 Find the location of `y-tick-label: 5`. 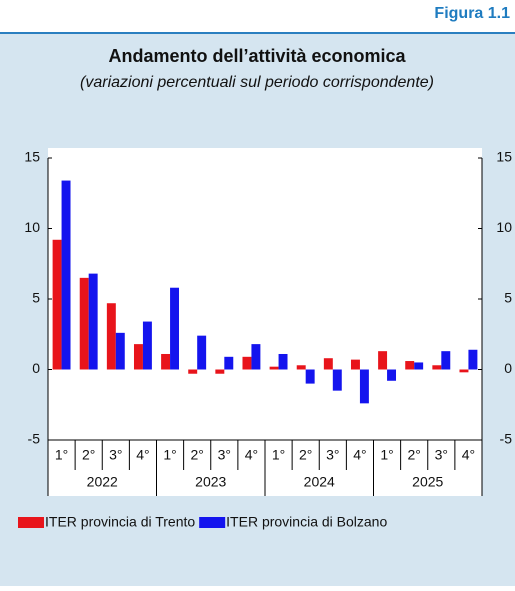

y-tick-label: 5 is located at coordinates (36, 298).